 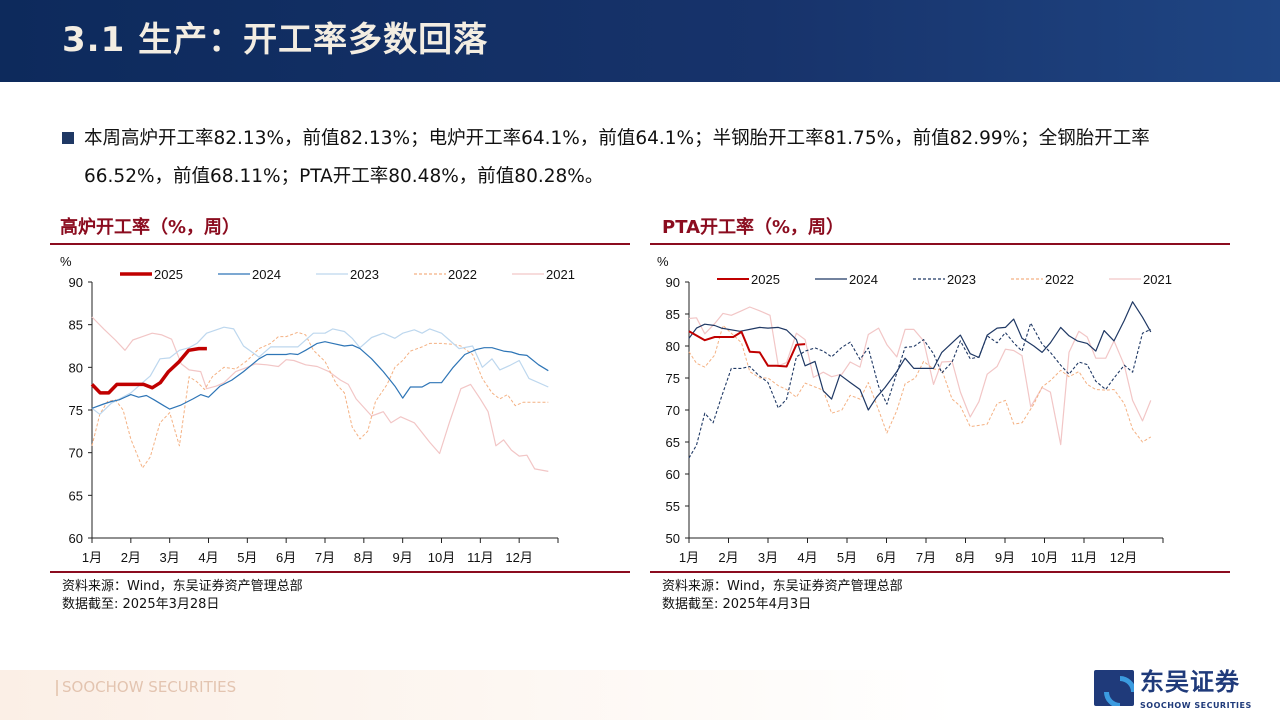 What do you see at coordinates (182, 586) in the screenshot?
I see `left-source-text: 资料来源：Wind，东吴证券资产管理总部` at bounding box center [182, 586].